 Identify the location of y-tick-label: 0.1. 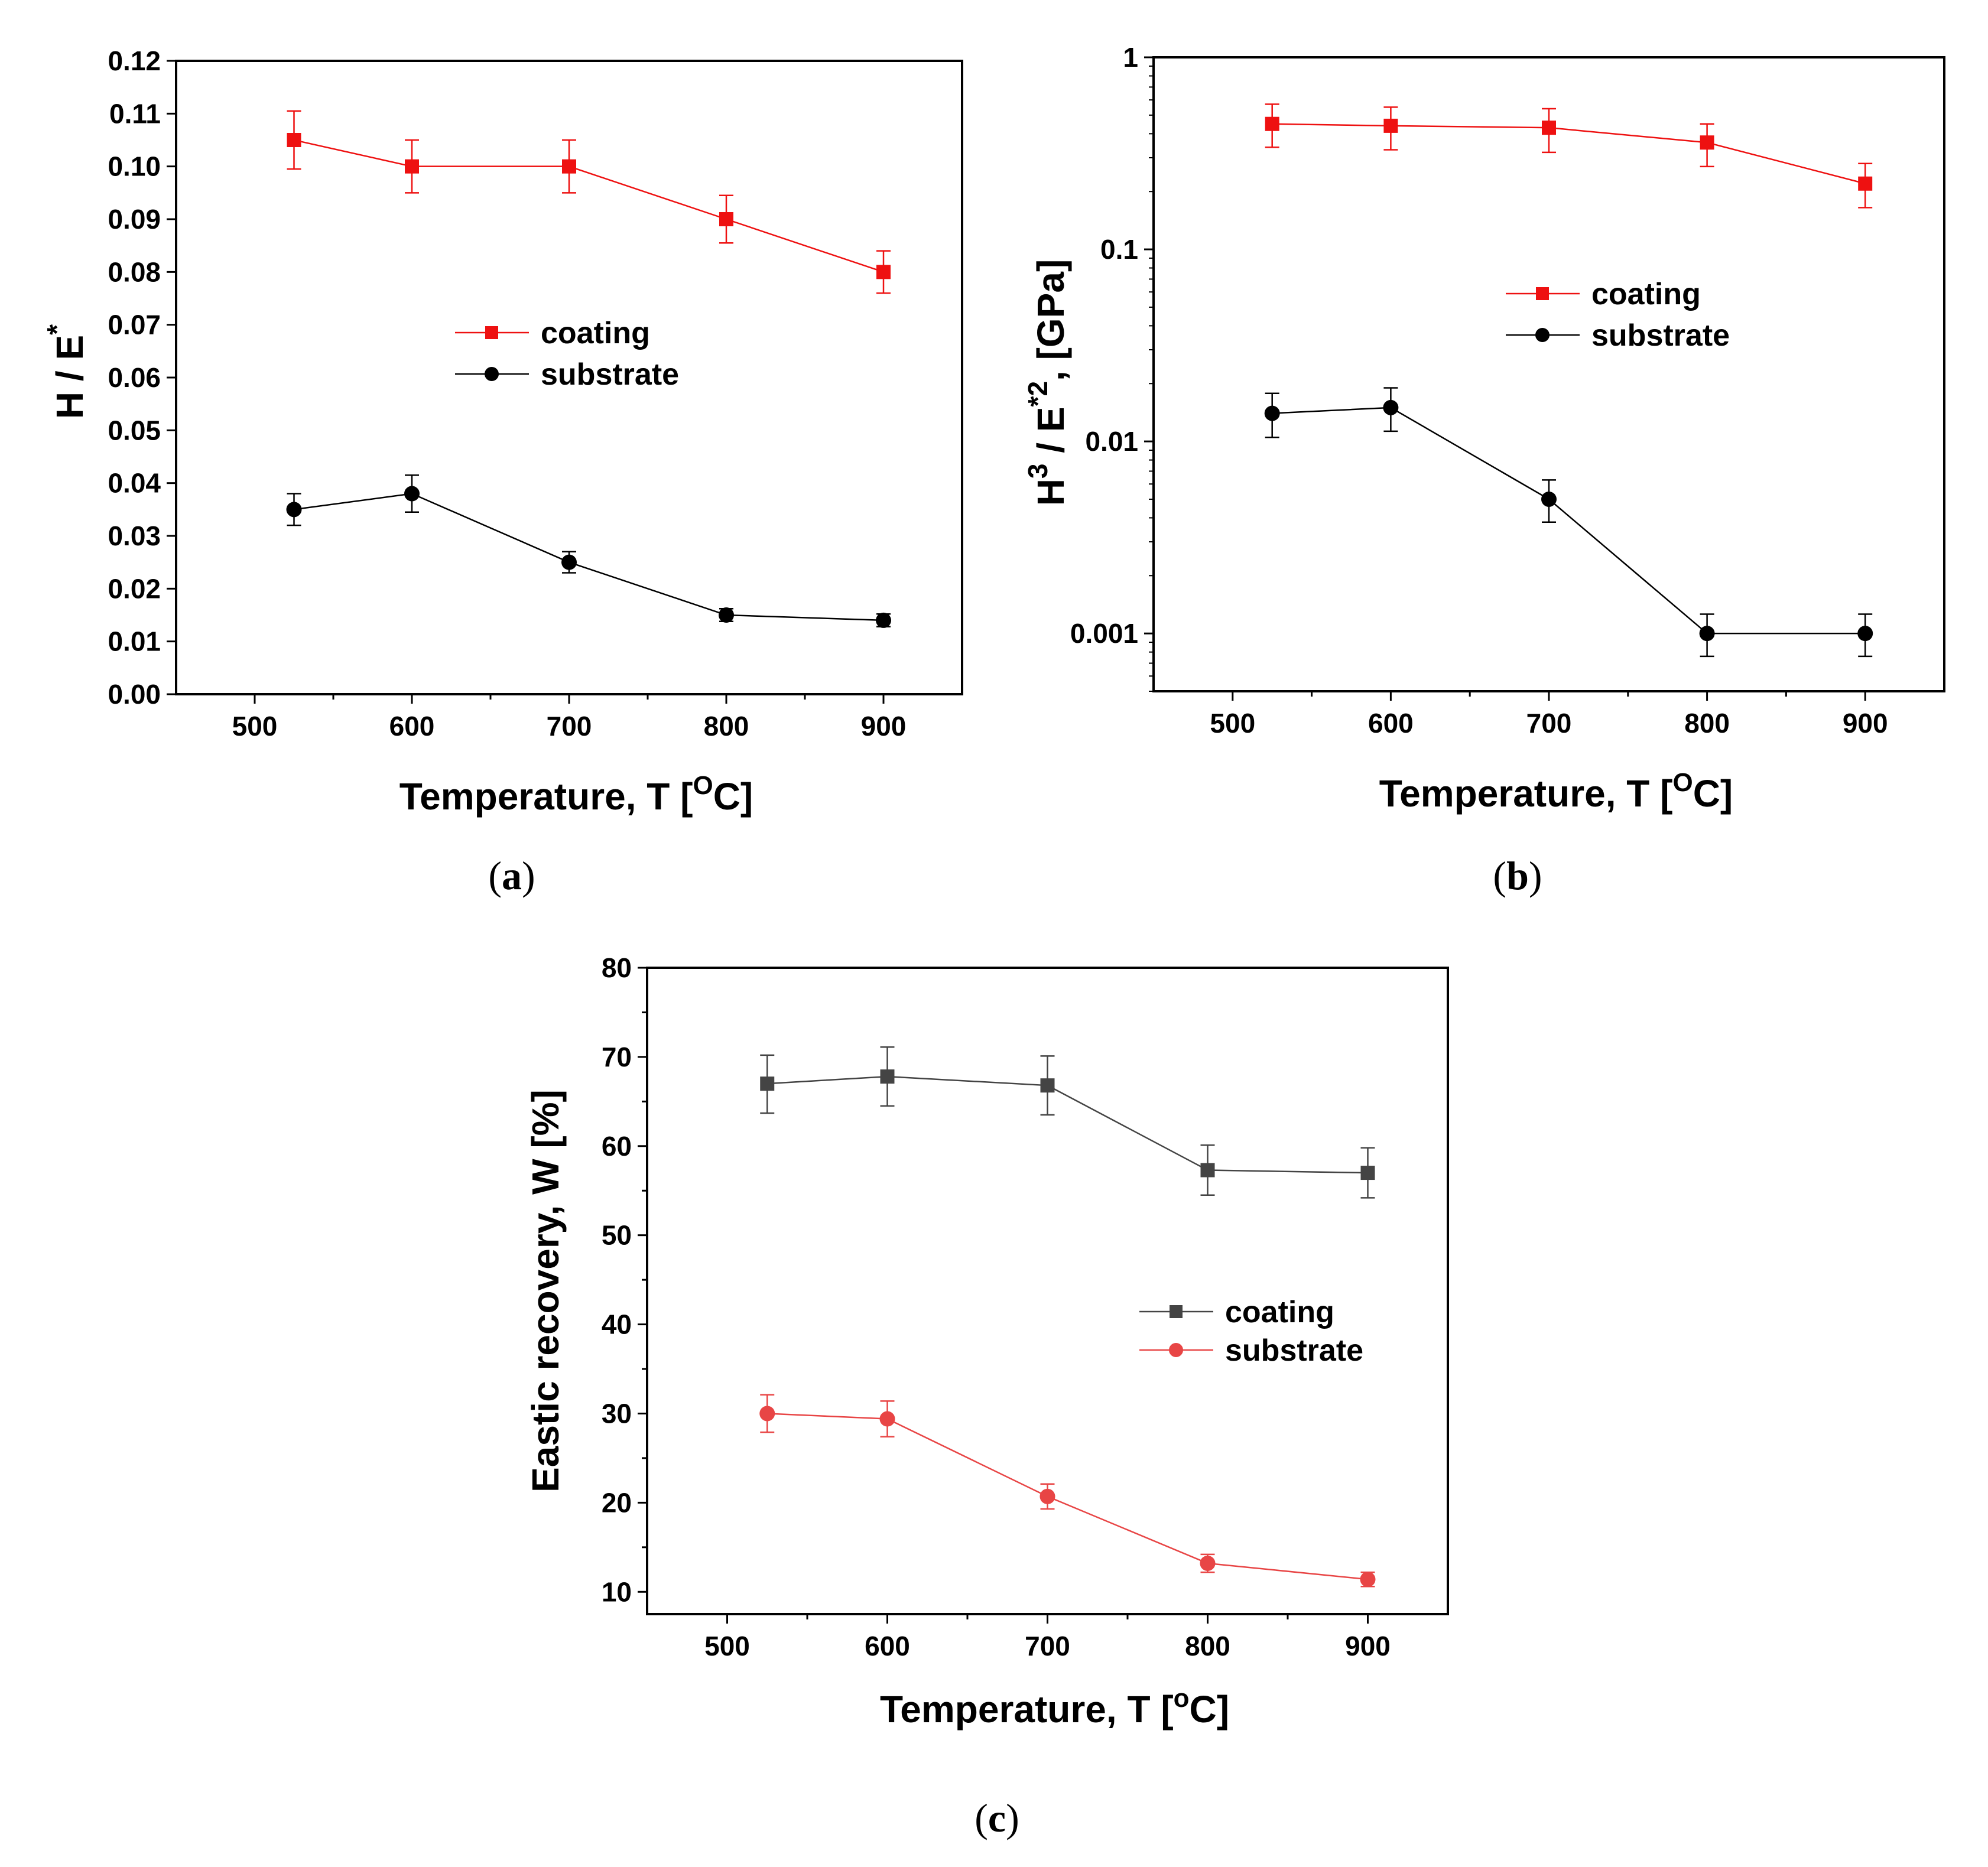
(1119, 250).